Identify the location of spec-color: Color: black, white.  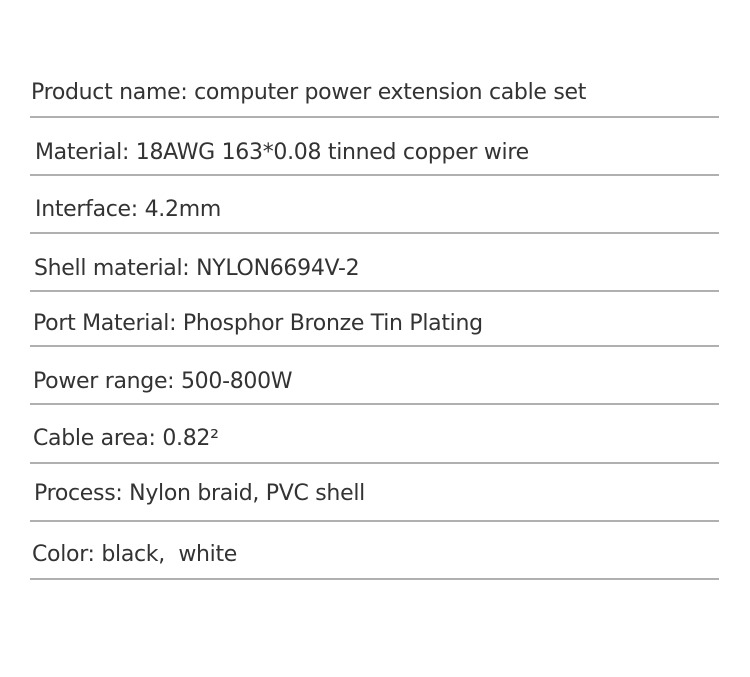
(135, 554).